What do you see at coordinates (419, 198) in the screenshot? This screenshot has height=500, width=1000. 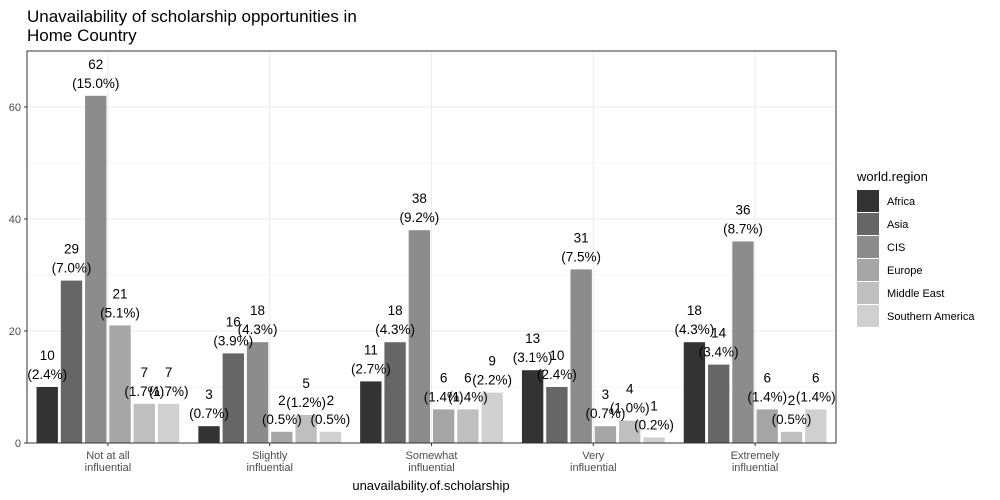 I see `data-label-count: 38` at bounding box center [419, 198].